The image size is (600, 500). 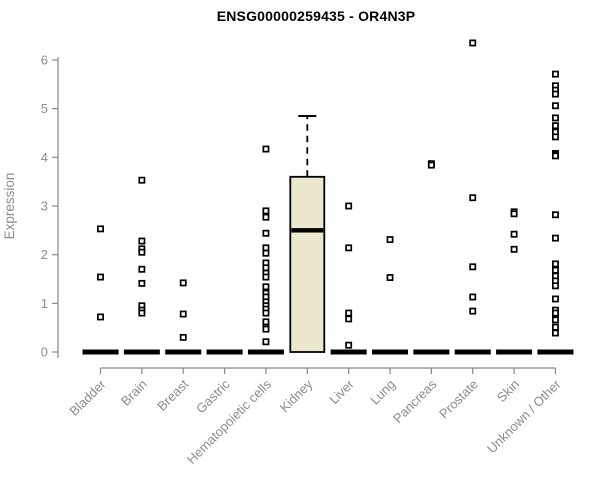 What do you see at coordinates (87, 397) in the screenshot?
I see `x-tick-label: Bladder` at bounding box center [87, 397].